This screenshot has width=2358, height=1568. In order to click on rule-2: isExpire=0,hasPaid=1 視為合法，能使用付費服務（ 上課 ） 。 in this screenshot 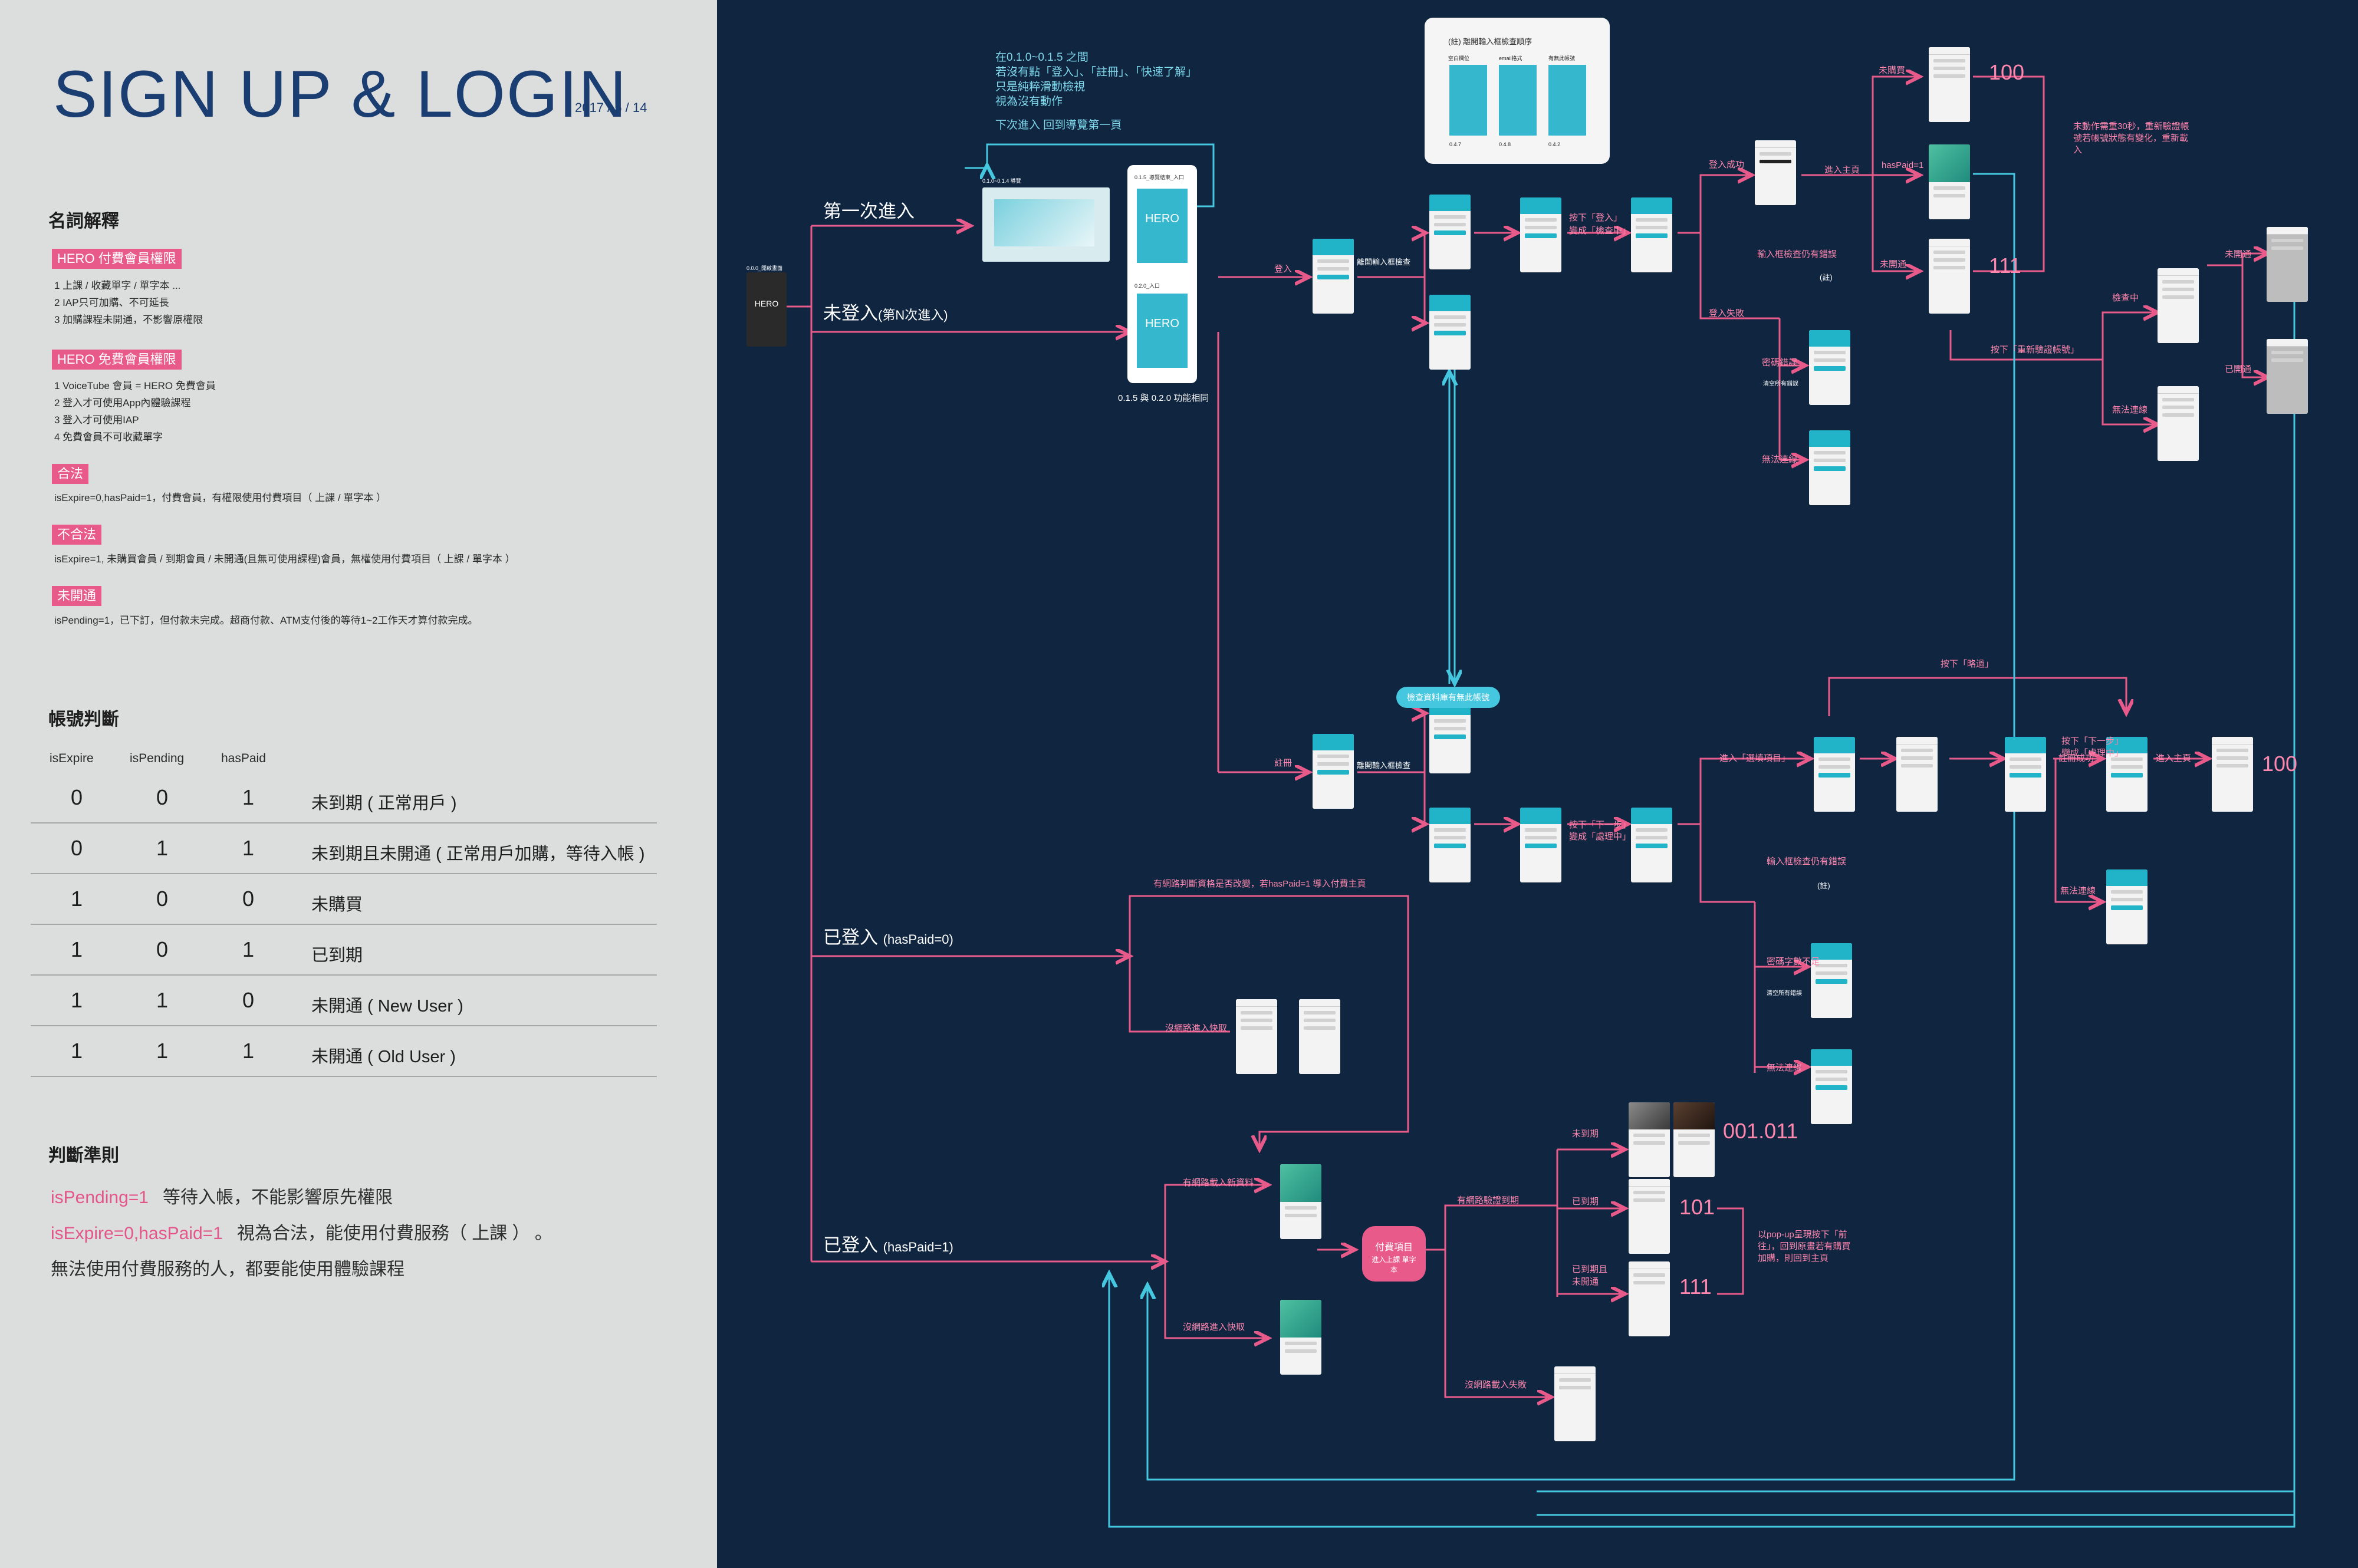, I will do `click(301, 1231)`.